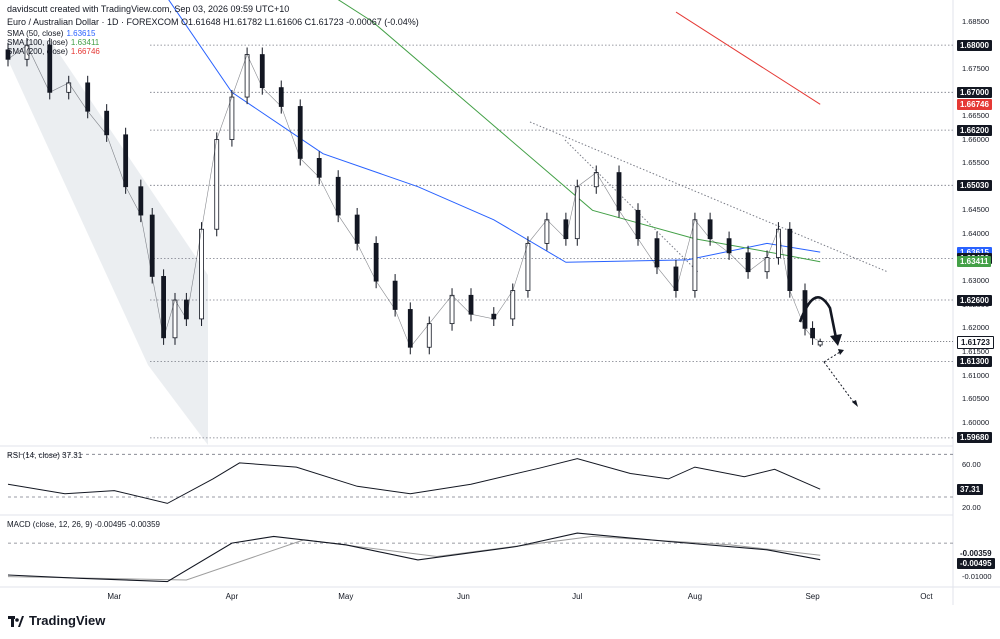 This screenshot has width=1000, height=639. I want to click on rsi-value-tag: 37.31, so click(970, 489).